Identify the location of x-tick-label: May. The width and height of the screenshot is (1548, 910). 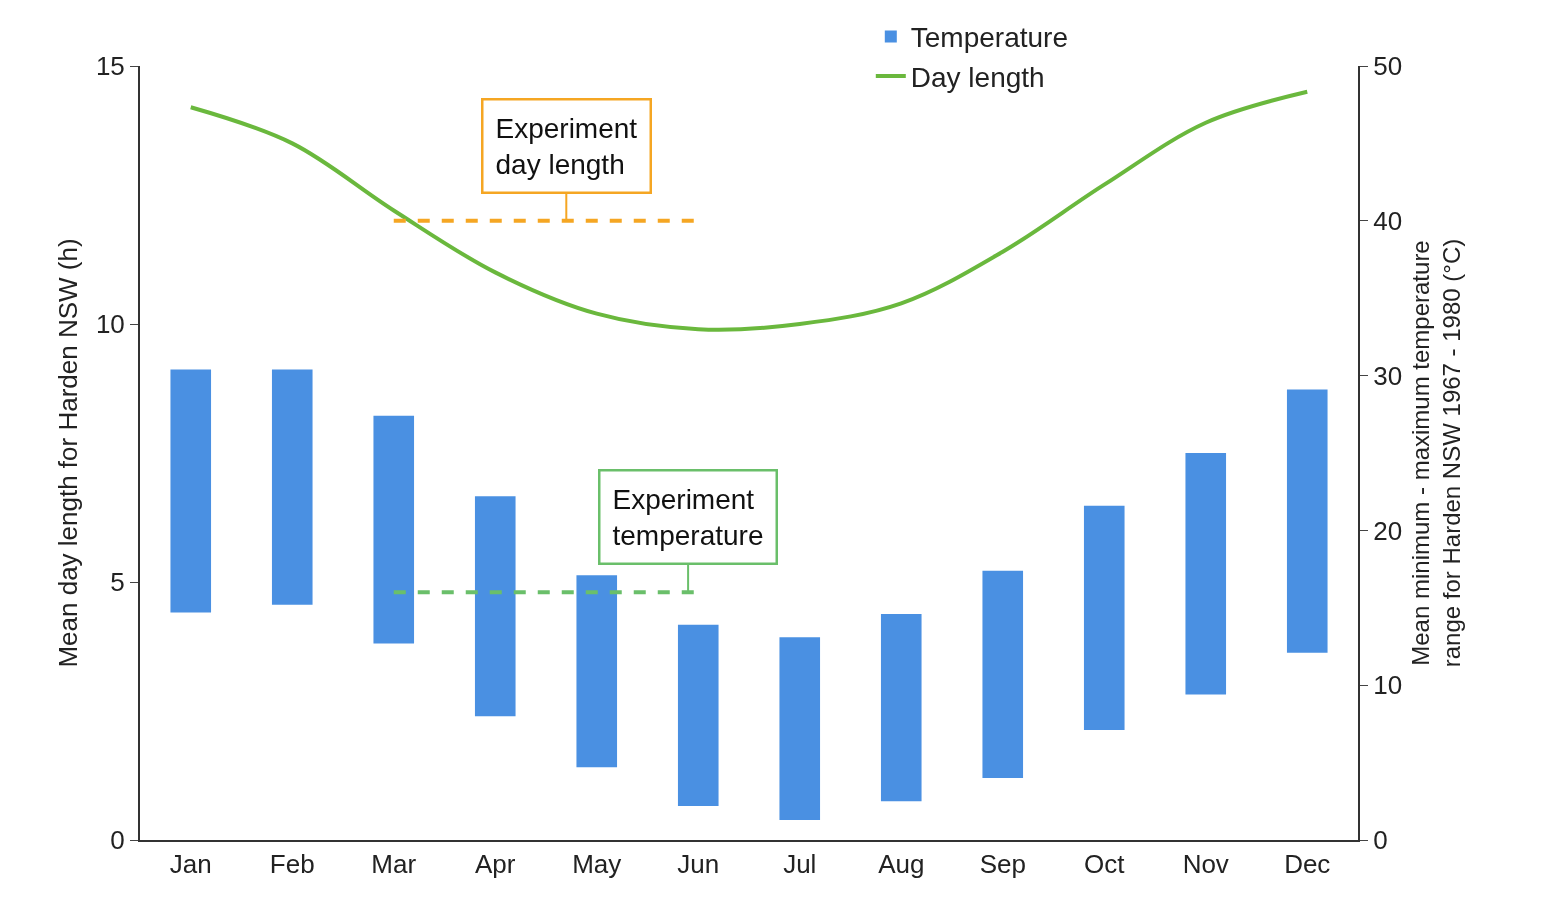
(597, 864).